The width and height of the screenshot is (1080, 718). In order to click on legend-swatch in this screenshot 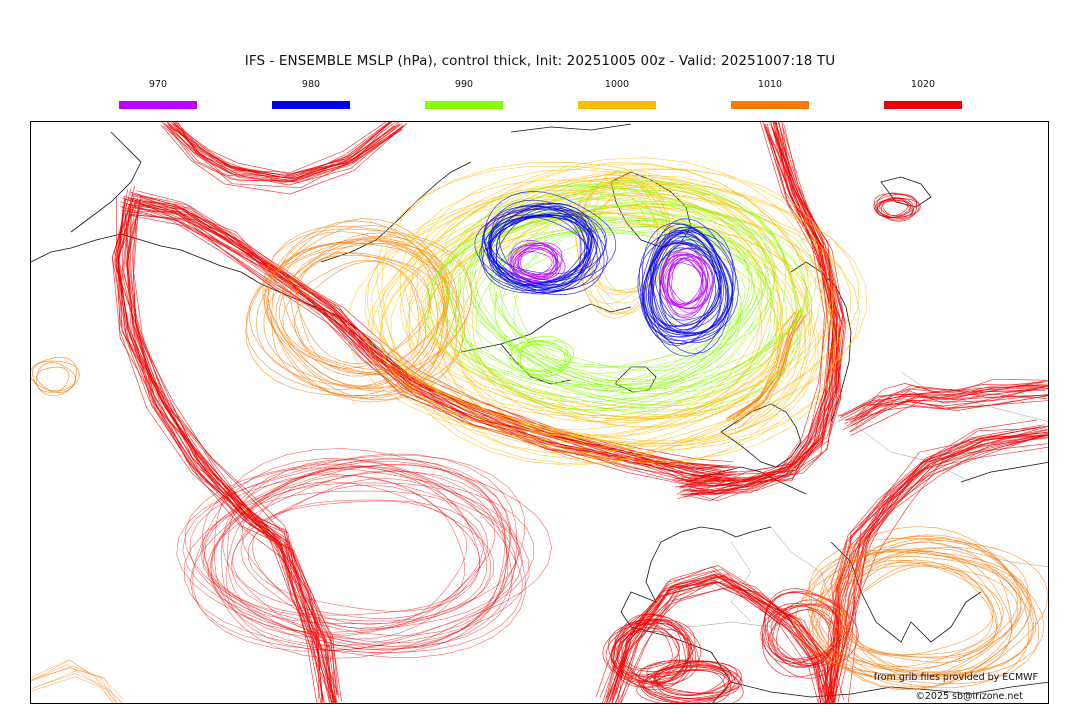, I will do `click(311, 105)`.